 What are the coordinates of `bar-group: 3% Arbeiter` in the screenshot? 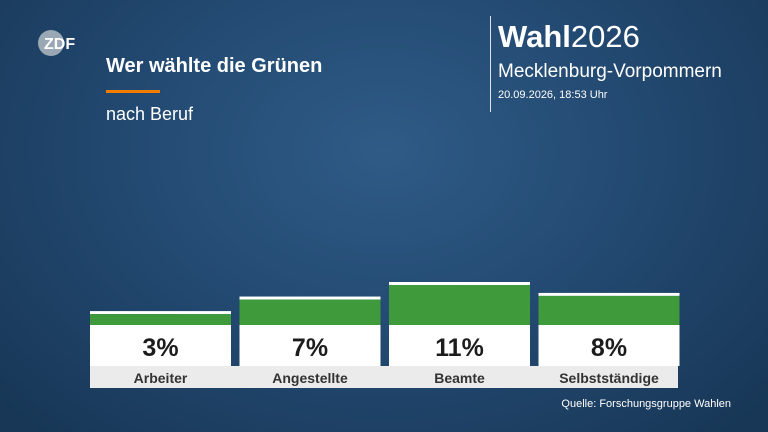 It's located at (160, 348).